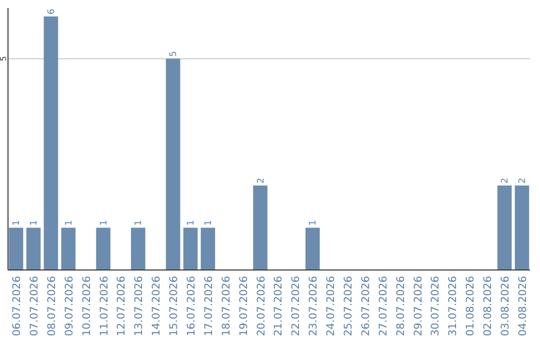 This screenshot has height=340, width=540. What do you see at coordinates (174, 53) in the screenshot?
I see `data-label: 5` at bounding box center [174, 53].